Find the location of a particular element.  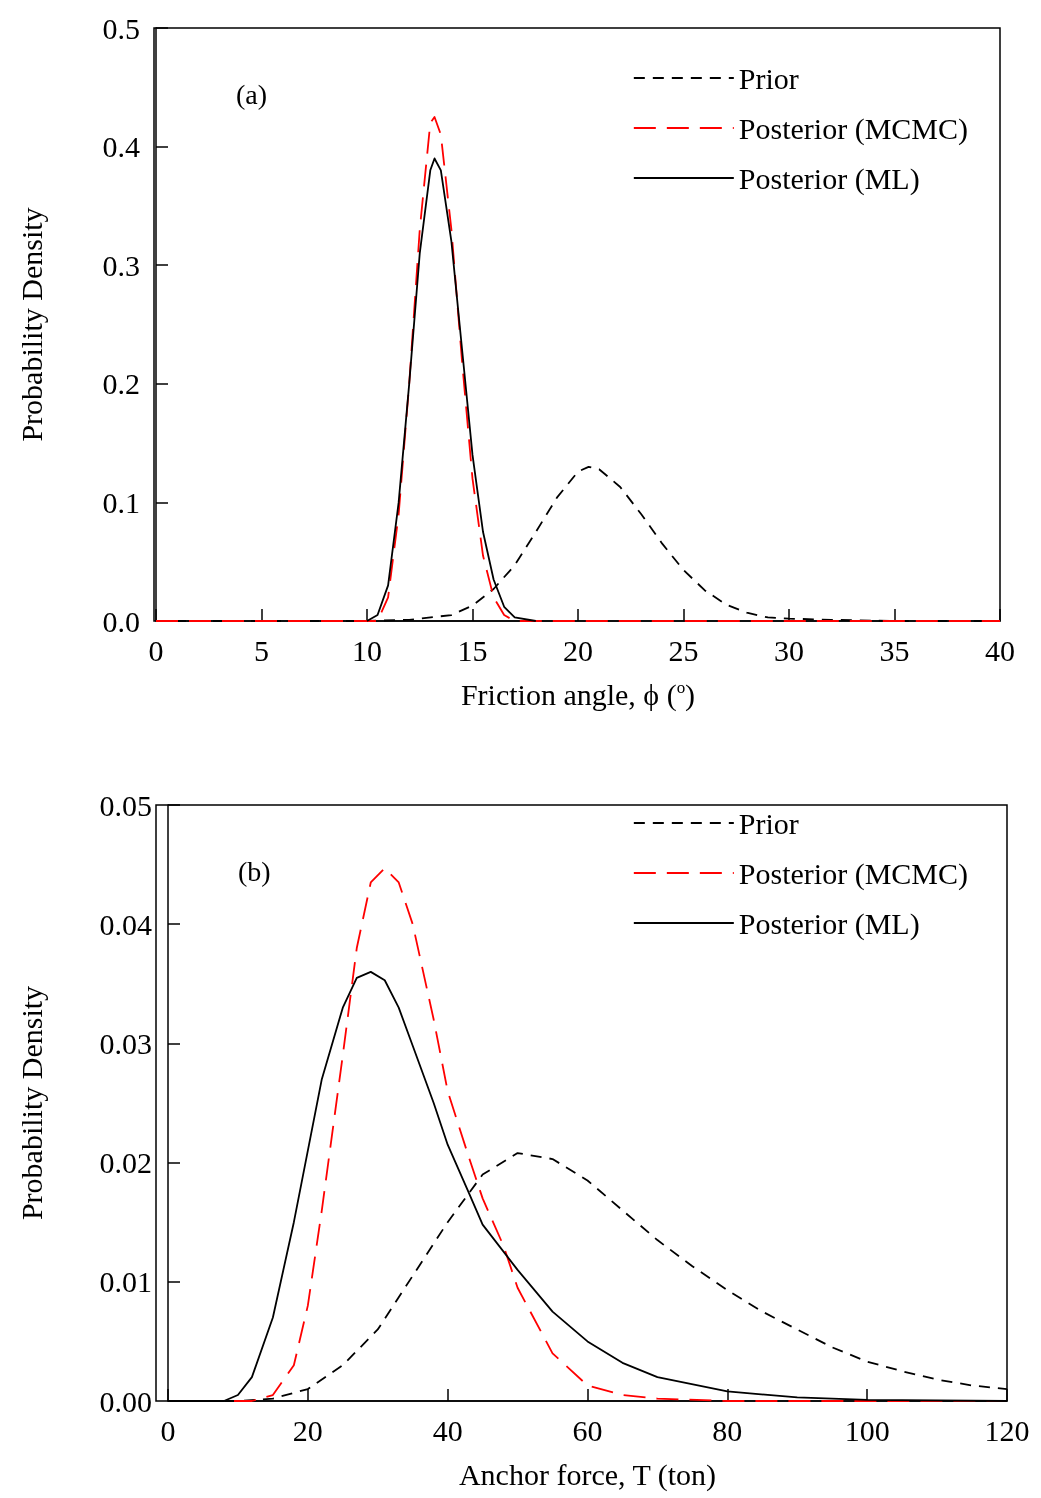

y-tick-label: 0.0 is located at coordinates (121, 621).